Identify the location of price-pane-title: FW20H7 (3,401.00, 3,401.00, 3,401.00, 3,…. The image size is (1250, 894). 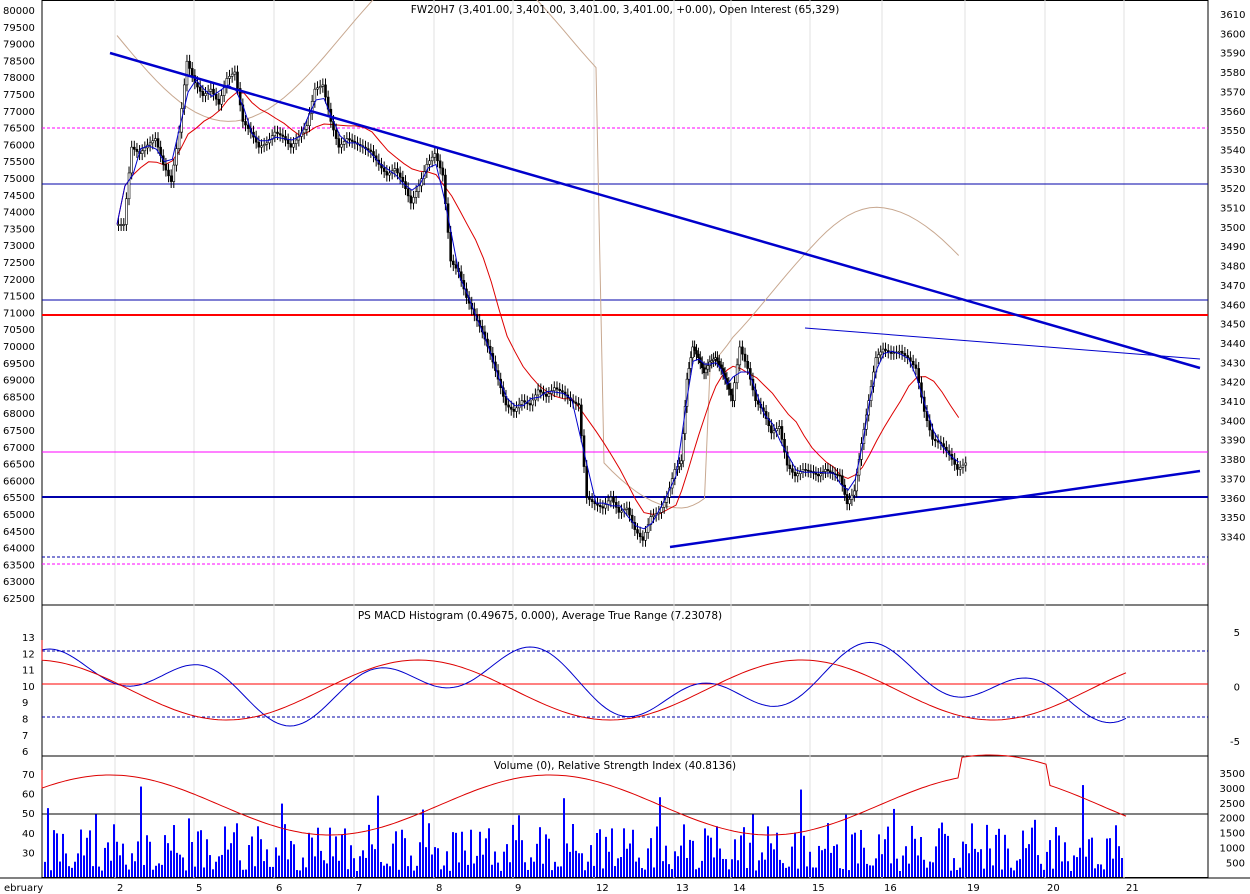
(625, 10).